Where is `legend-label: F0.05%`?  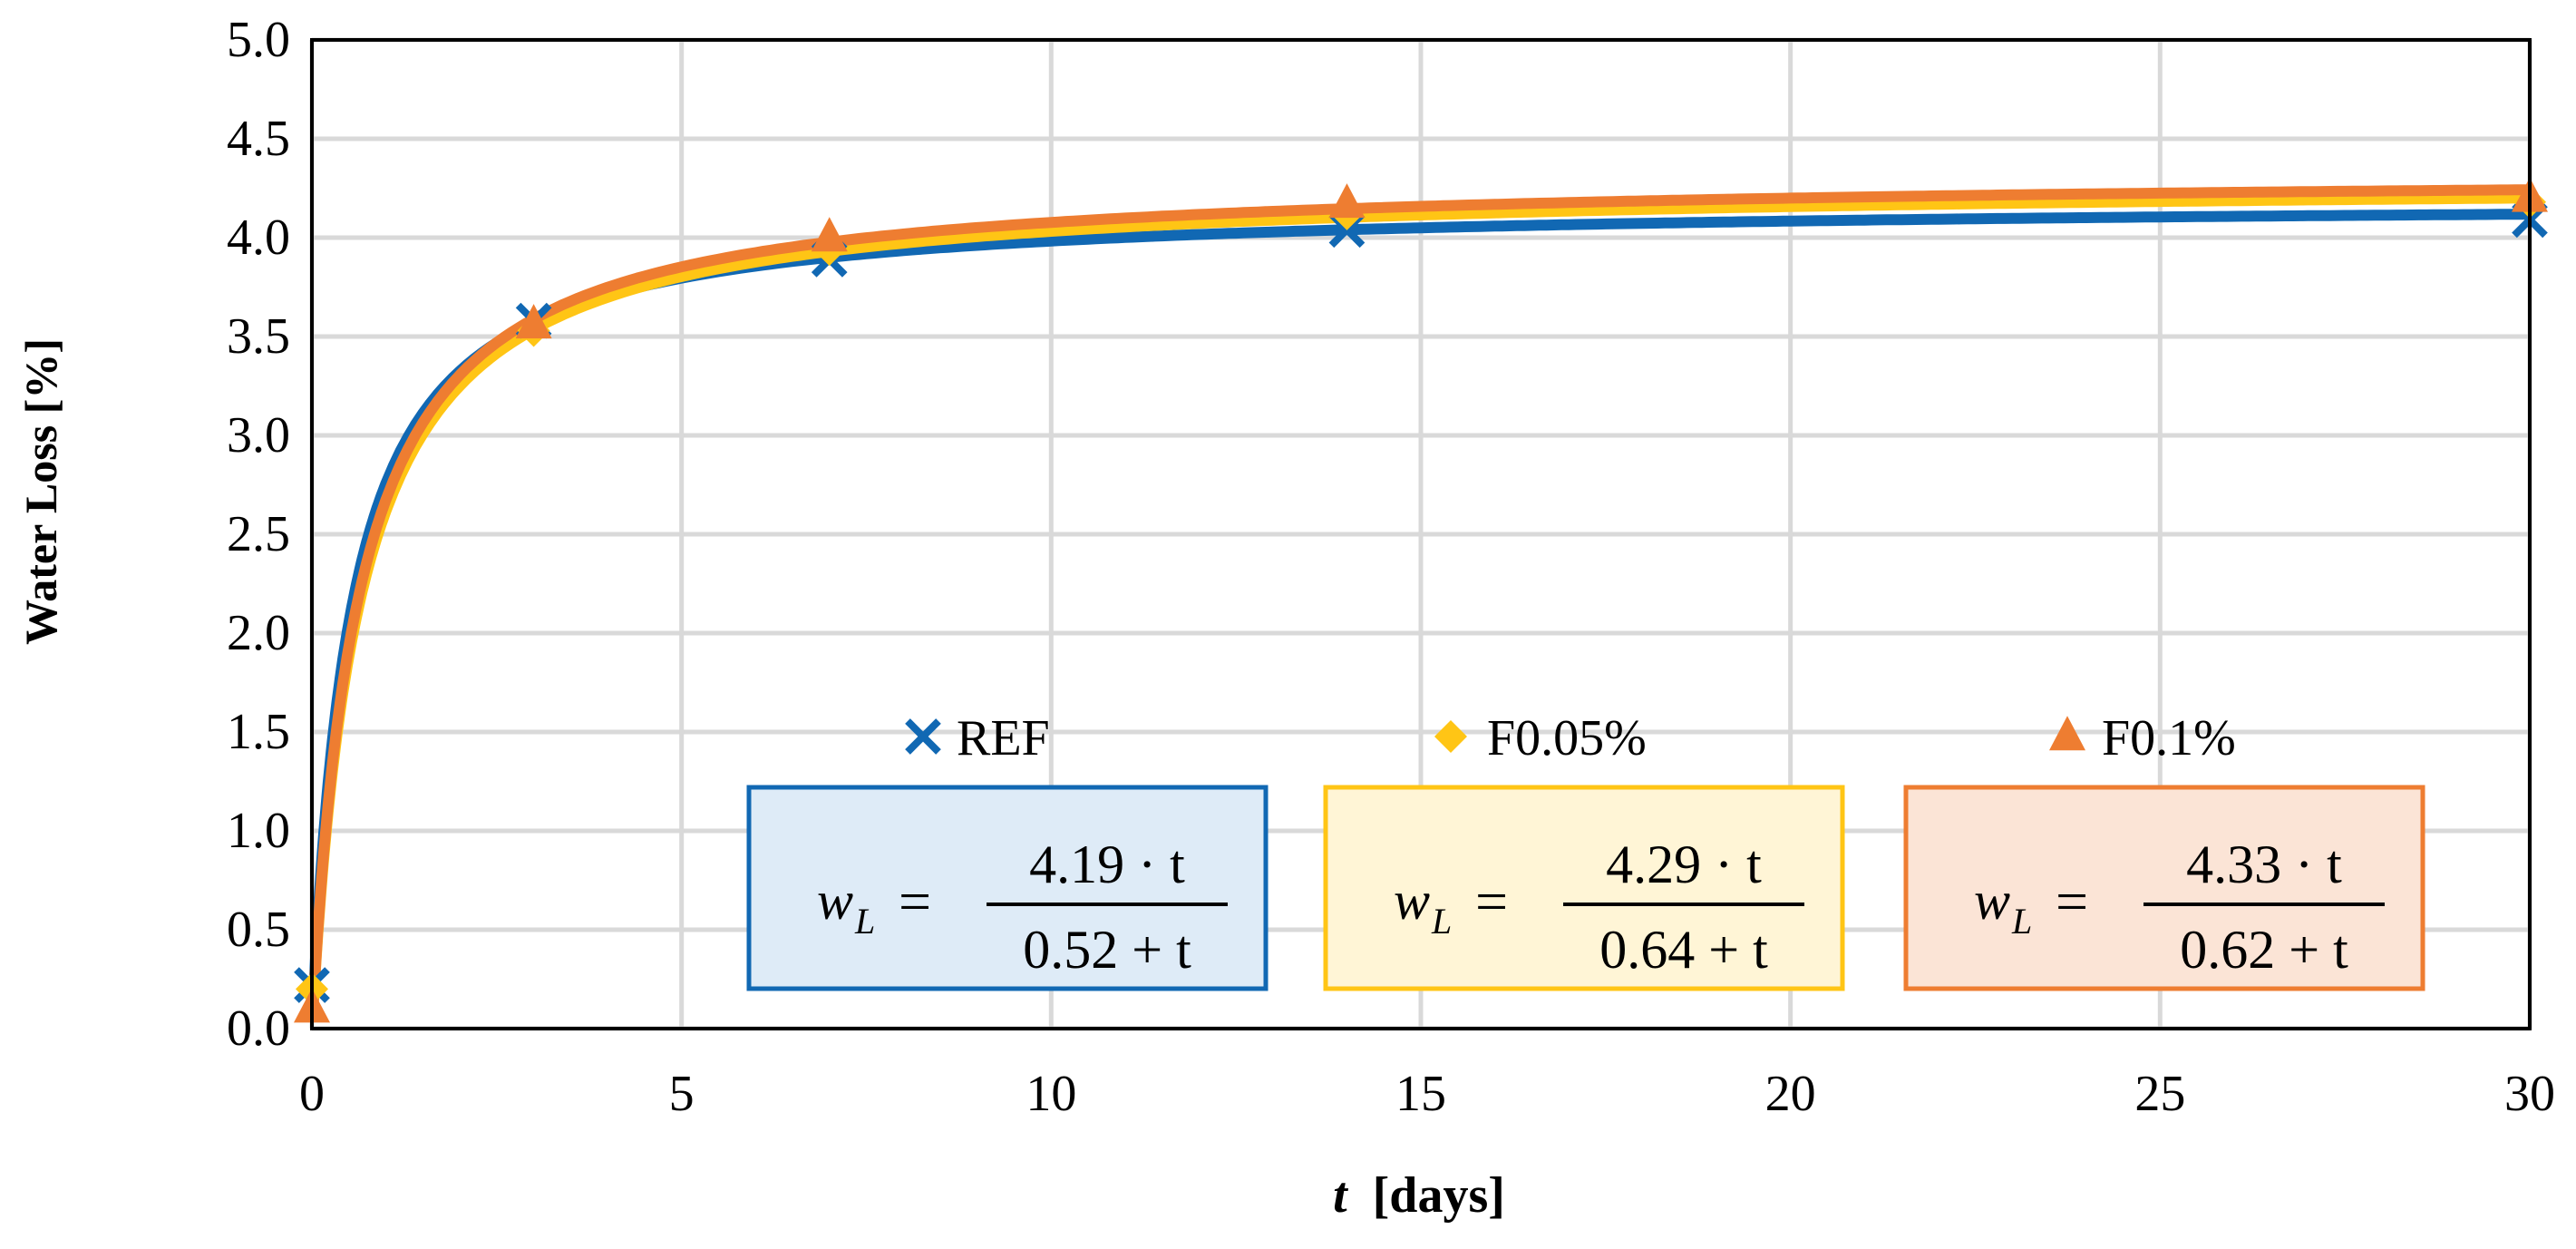 legend-label: F0.05% is located at coordinates (1567, 738).